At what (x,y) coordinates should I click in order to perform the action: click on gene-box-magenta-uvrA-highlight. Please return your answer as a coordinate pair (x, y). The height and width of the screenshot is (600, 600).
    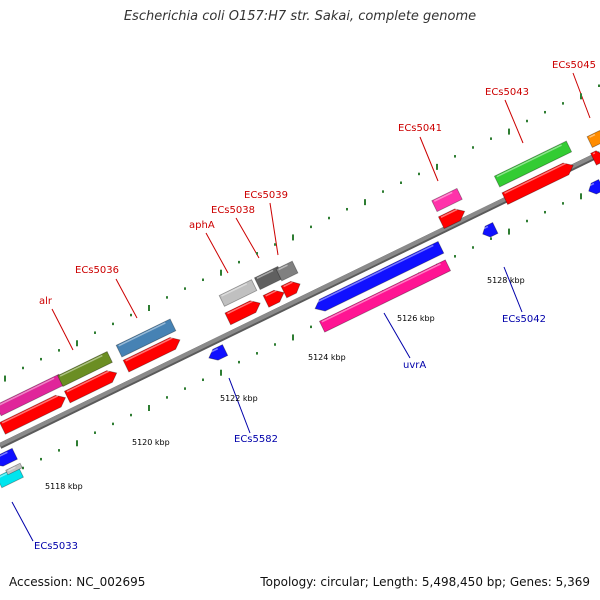
    Looking at the image, I should click on (381, 293).